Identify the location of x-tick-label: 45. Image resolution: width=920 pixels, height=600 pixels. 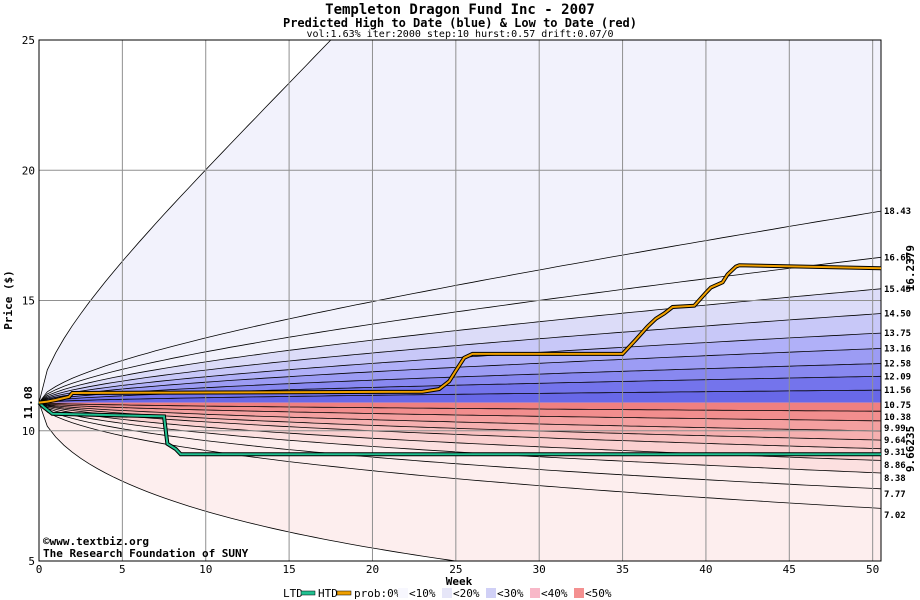
(789, 569).